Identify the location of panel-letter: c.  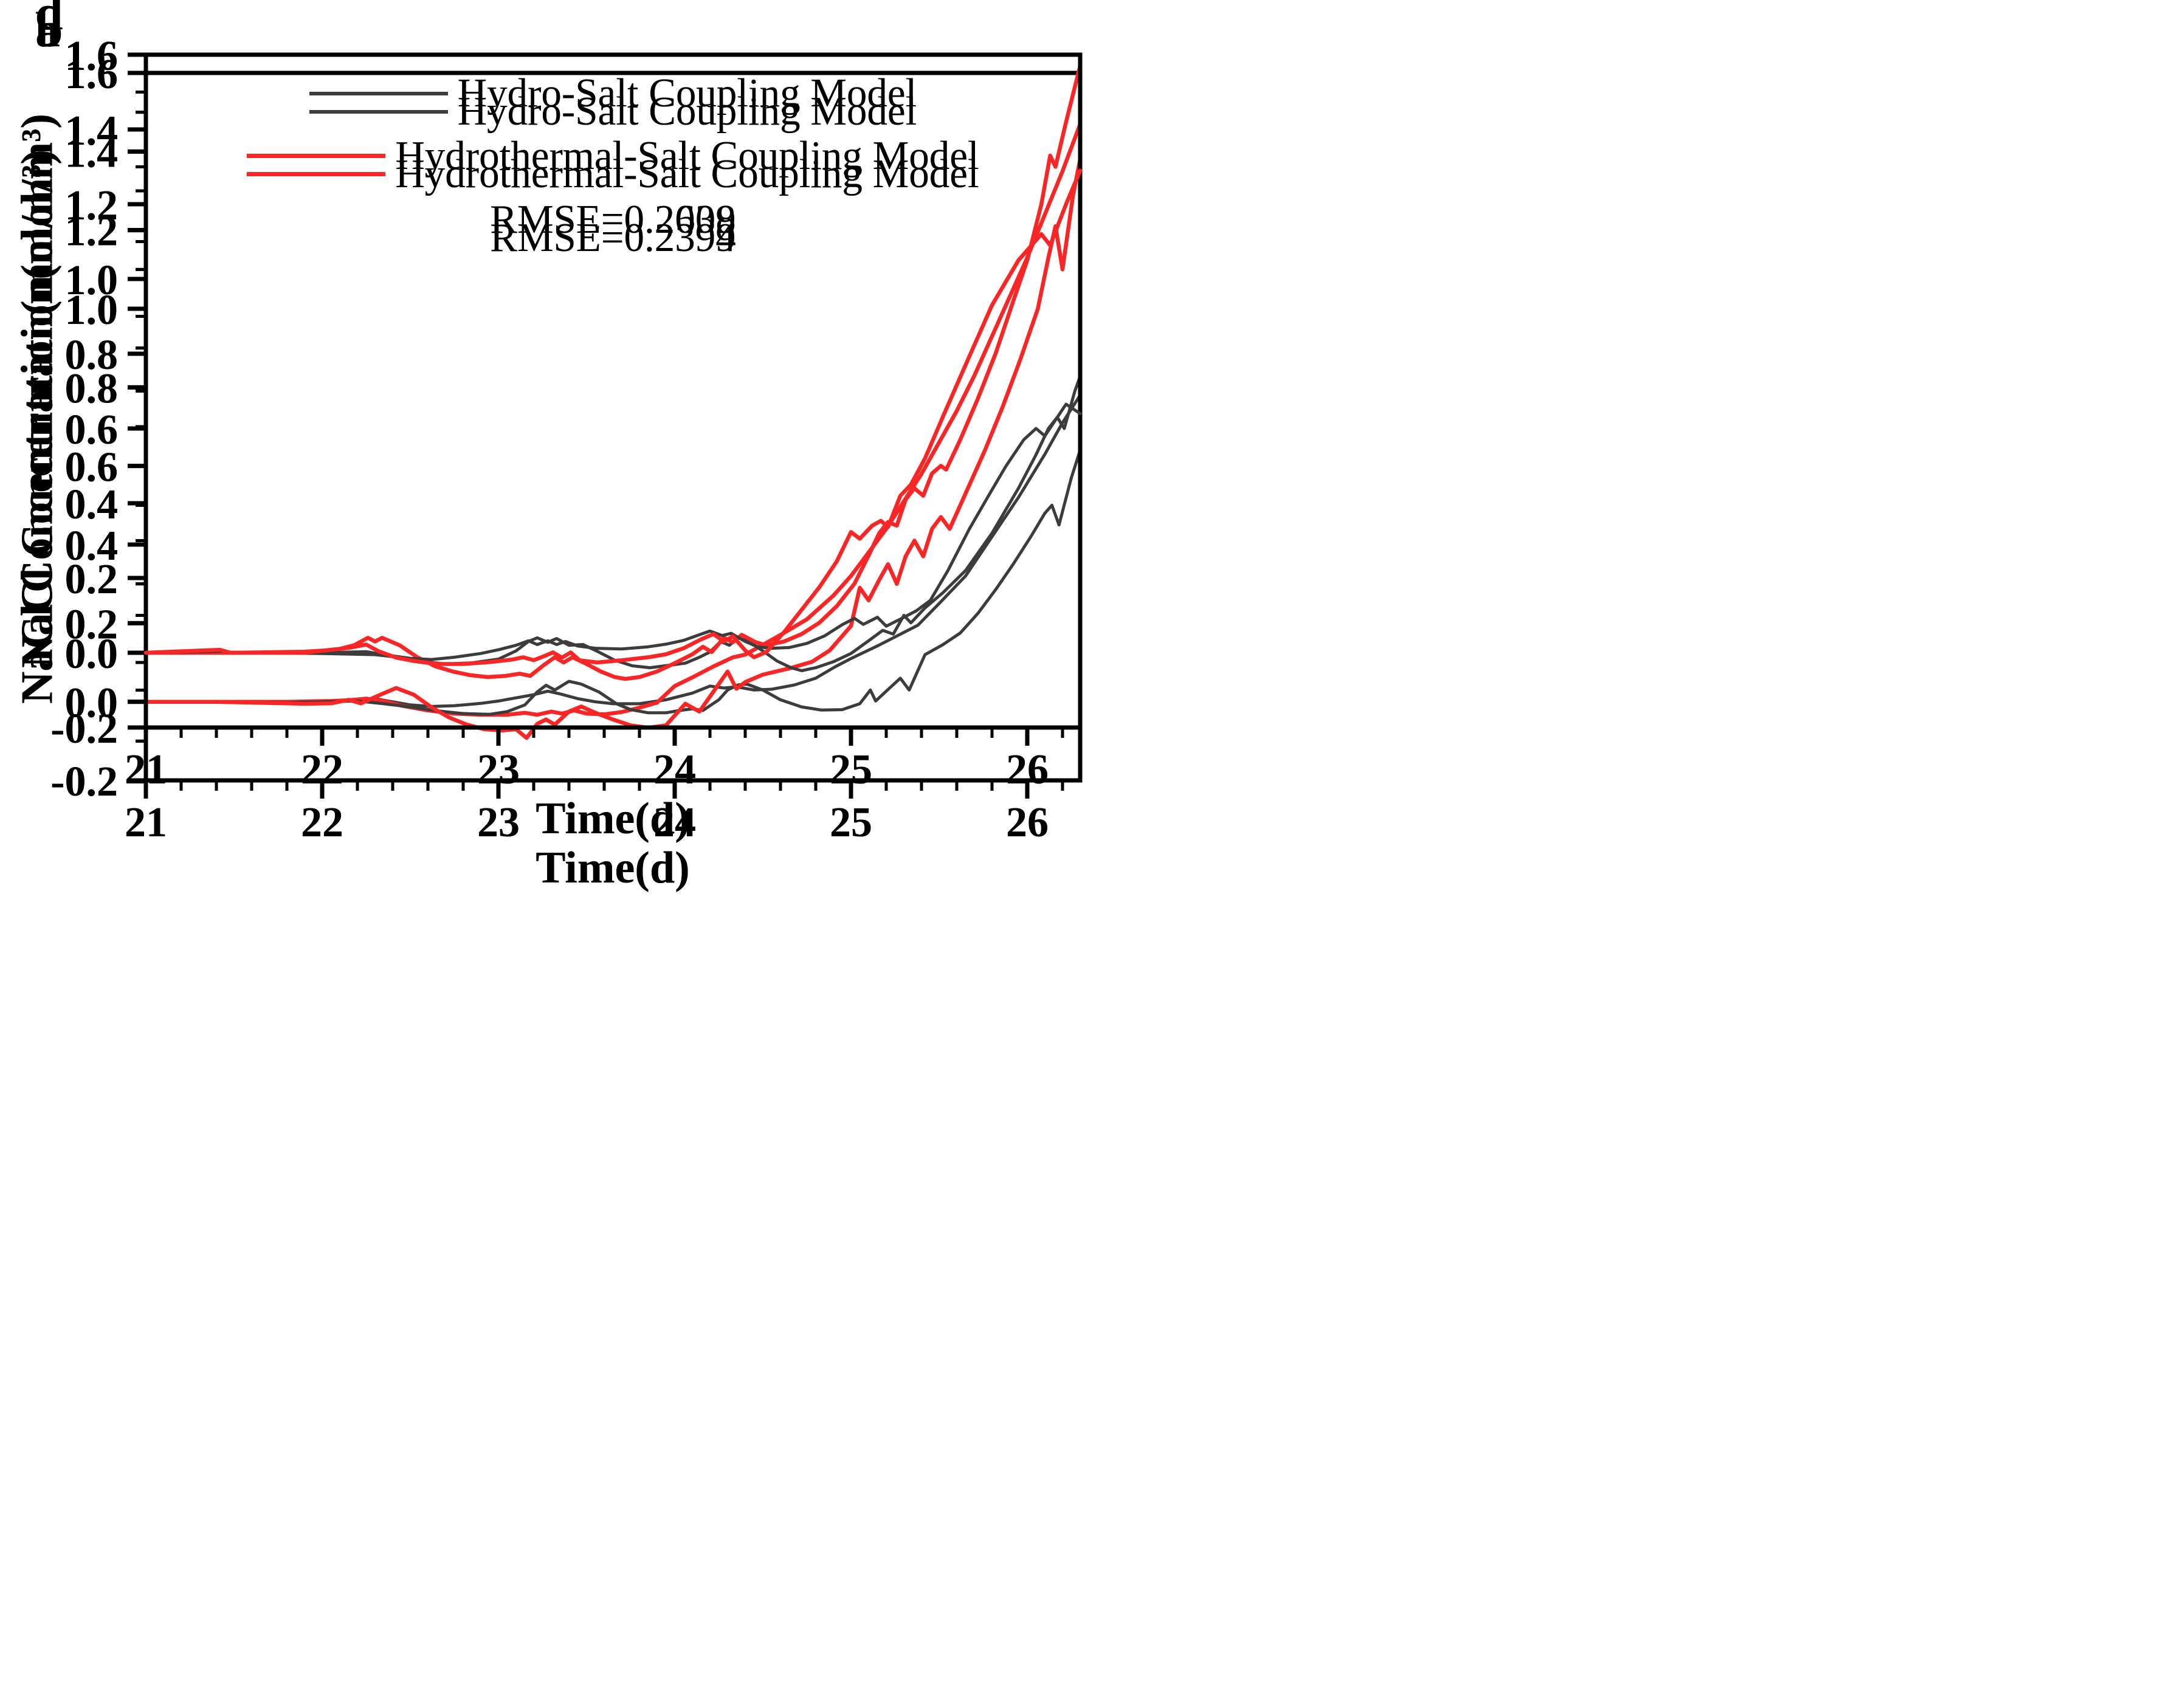
(46, 20).